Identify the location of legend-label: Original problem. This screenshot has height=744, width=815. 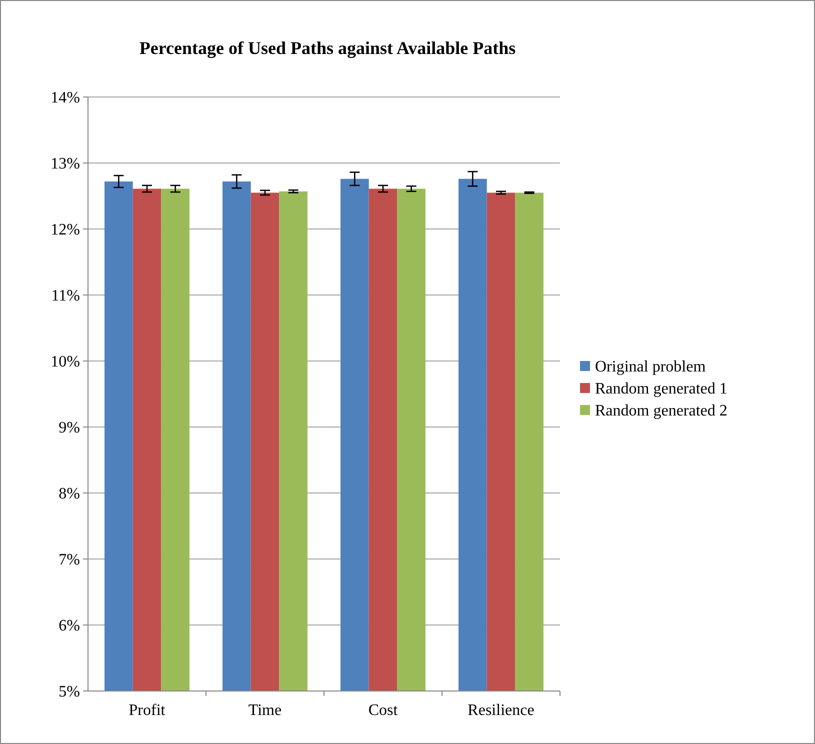
(650, 367).